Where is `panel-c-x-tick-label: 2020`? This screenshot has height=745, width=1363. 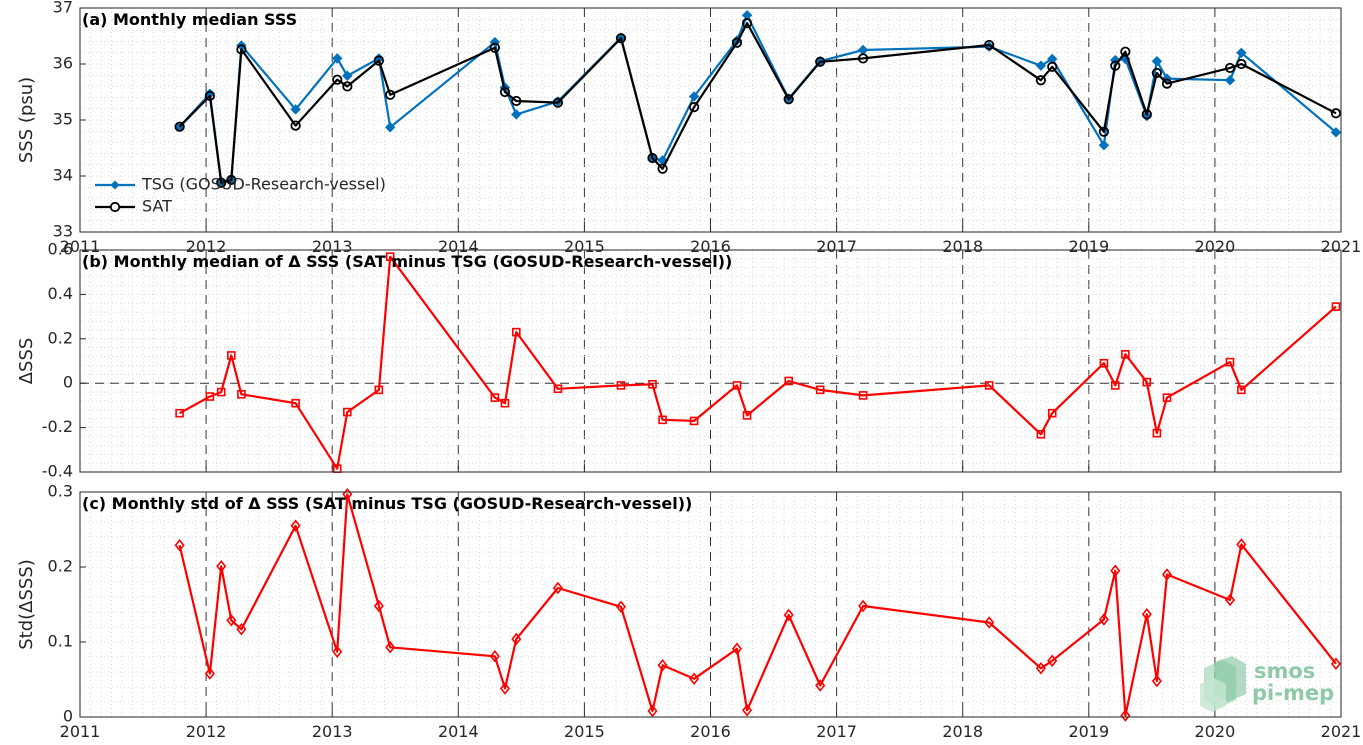 panel-c-x-tick-label: 2020 is located at coordinates (1215, 731).